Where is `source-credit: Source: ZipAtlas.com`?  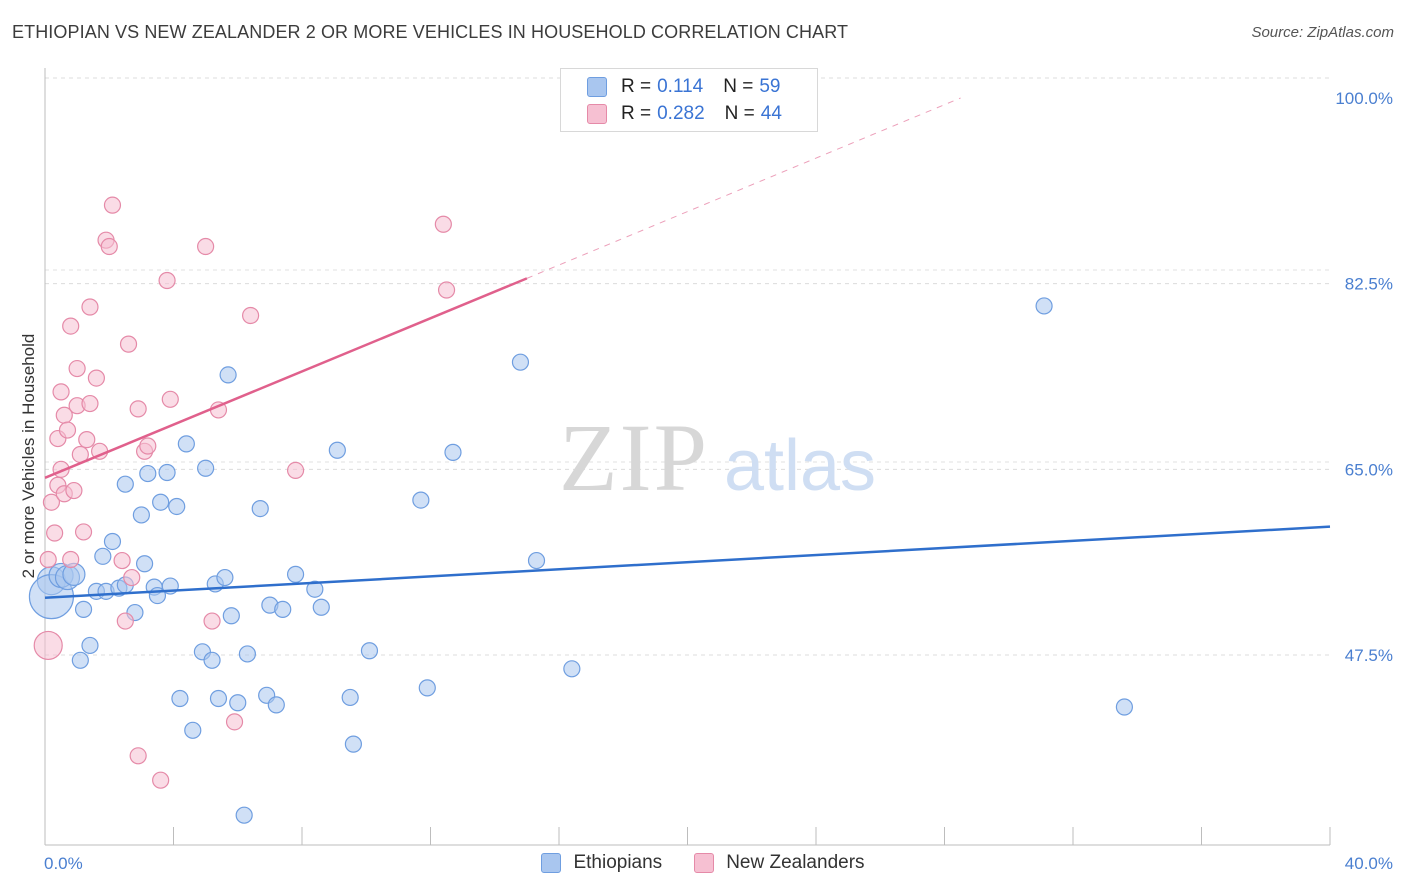
source-credit: Source: ZipAtlas.com is located at coordinates (1322, 32).